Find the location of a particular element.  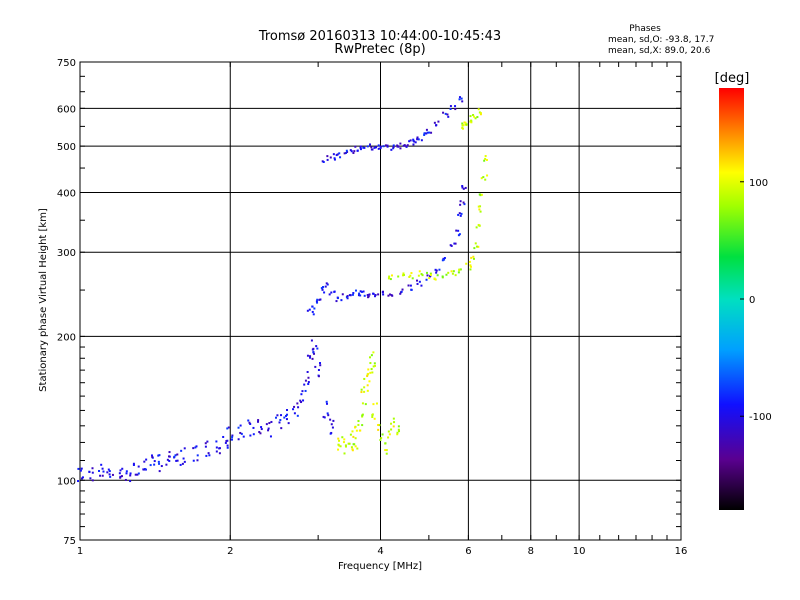

colorbar-gradient is located at coordinates (731, 299).